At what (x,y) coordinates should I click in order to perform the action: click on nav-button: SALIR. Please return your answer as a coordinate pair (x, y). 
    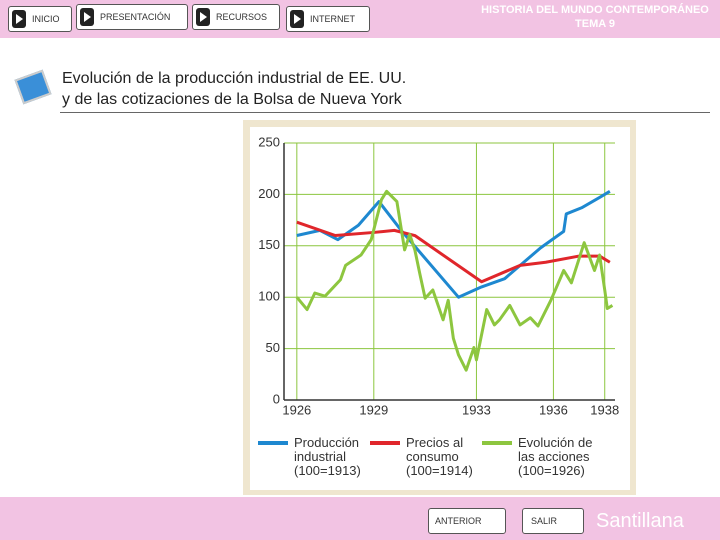
    Looking at the image, I should click on (553, 521).